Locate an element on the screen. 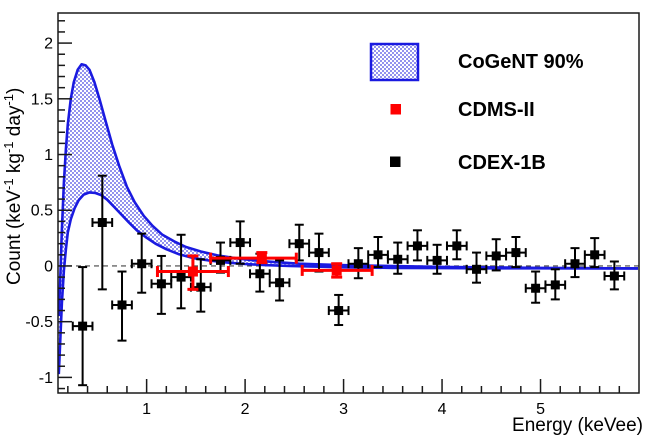 The height and width of the screenshot is (443, 650). legend-label-cogent: CoGeNT 90% is located at coordinates (521, 62).